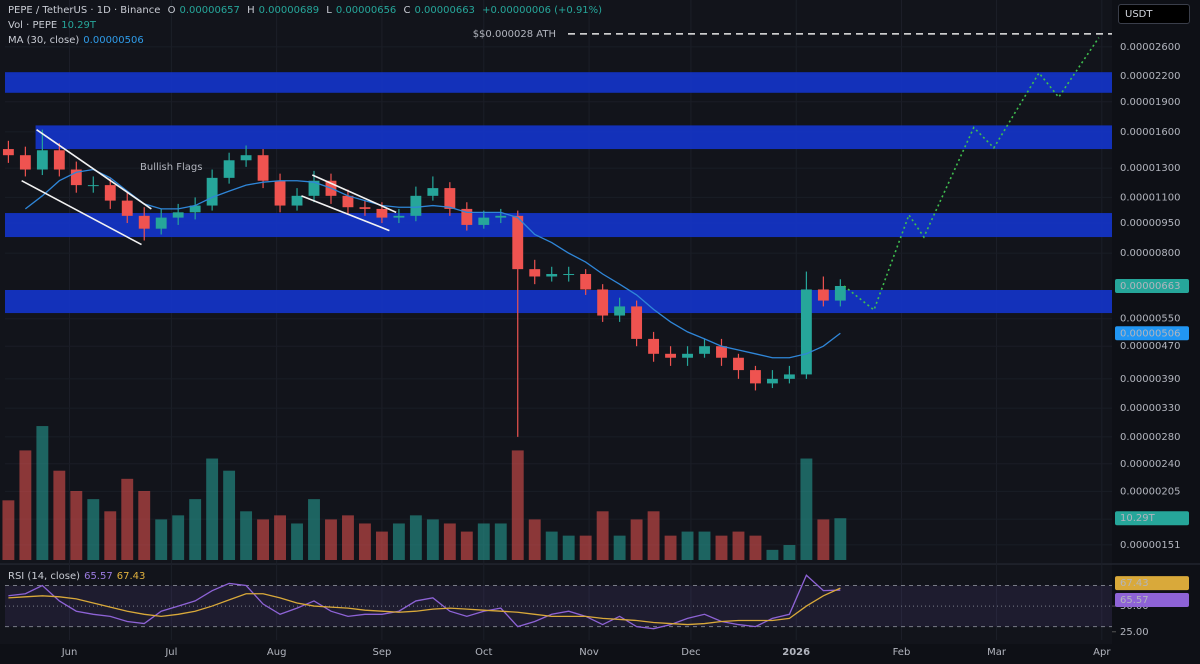 This screenshot has height=664, width=1200. I want to click on x-tick-label: Jun, so click(69, 652).